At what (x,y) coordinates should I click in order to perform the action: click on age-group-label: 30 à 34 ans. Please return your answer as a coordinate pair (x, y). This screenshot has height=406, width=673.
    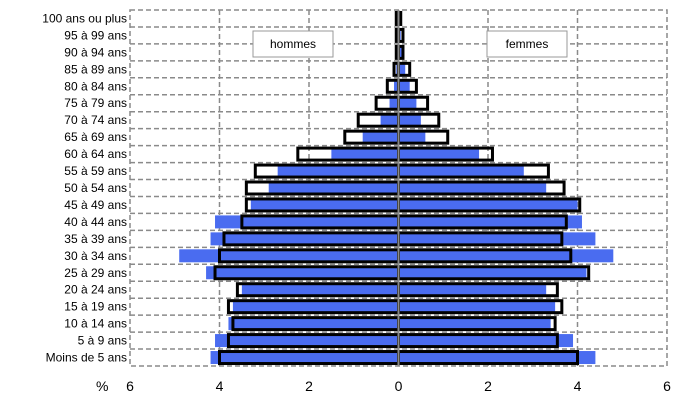
    Looking at the image, I should click on (95, 256).